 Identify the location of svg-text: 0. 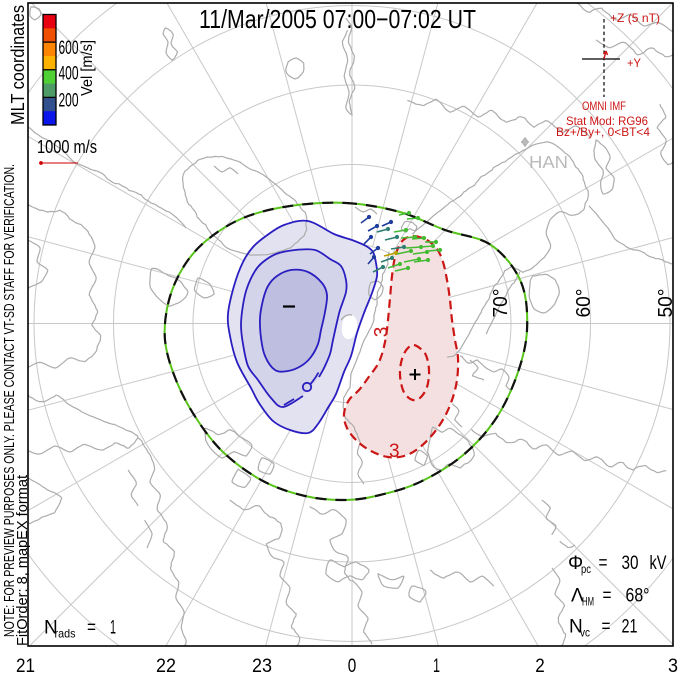
(352, 665).